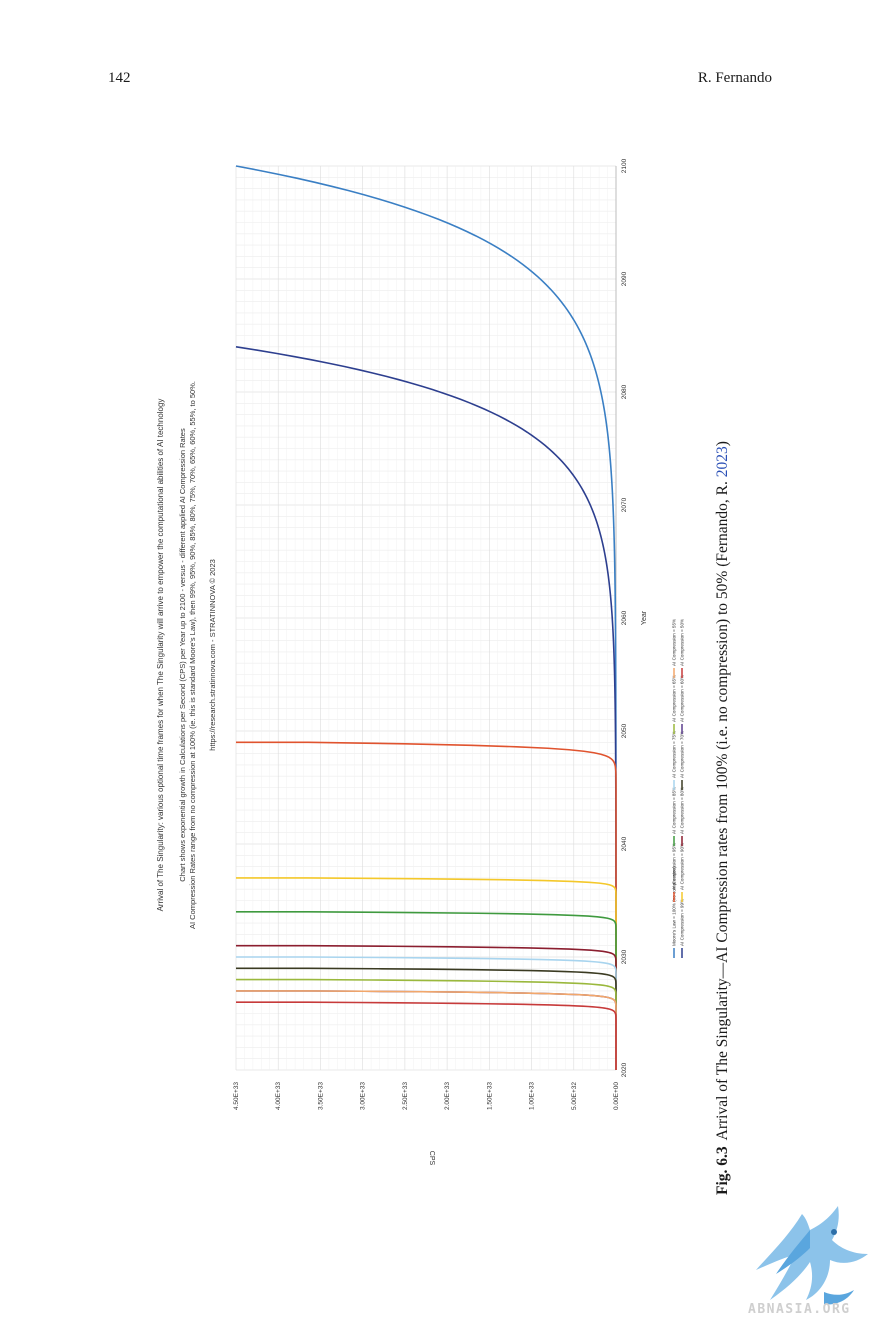 Image resolution: width=879 pixels, height=1333 pixels. Describe the element at coordinates (624, 1069) in the screenshot. I see `x-tick-label: 2020` at that location.